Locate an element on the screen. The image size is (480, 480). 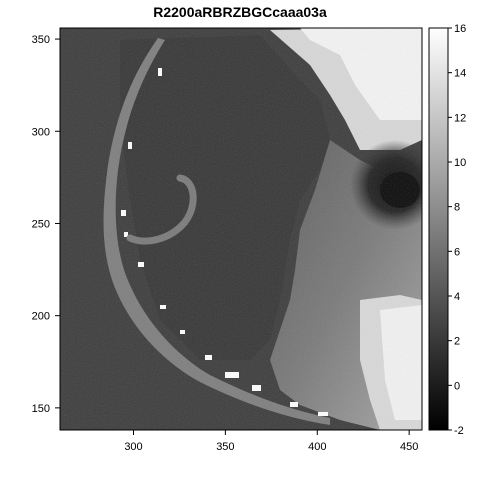
colorbar: -2 0 2 4 6 8 10 12 14 16 is located at coordinates (447, 230).